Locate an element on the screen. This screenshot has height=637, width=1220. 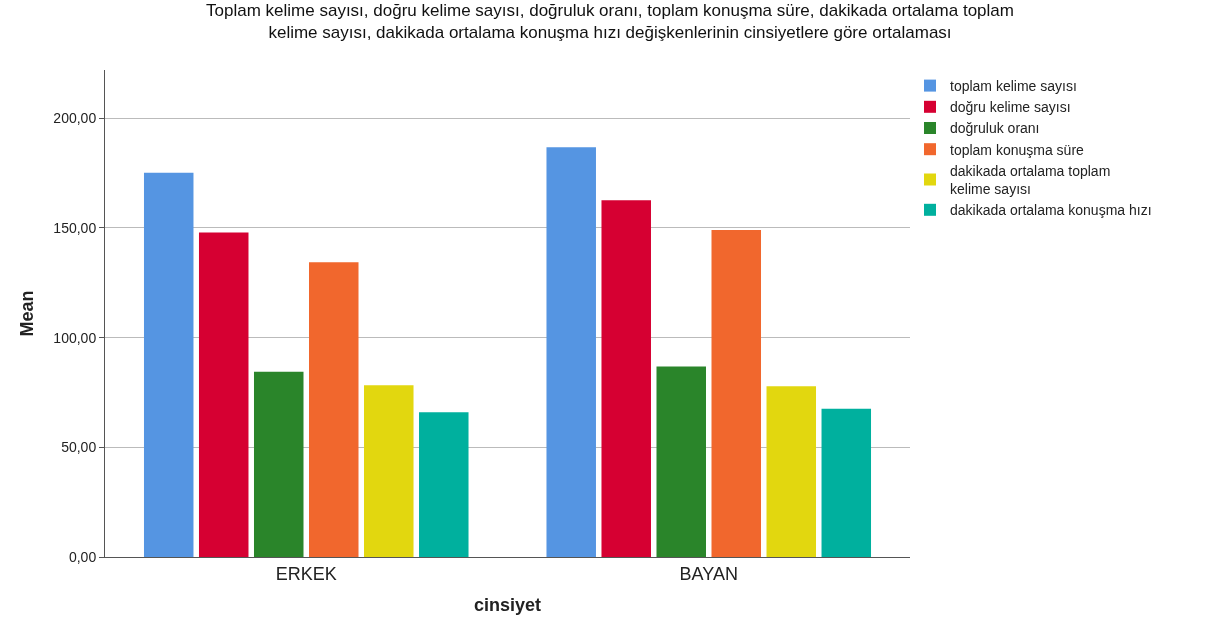
y-tick-label: 50,00 is located at coordinates (79, 447).